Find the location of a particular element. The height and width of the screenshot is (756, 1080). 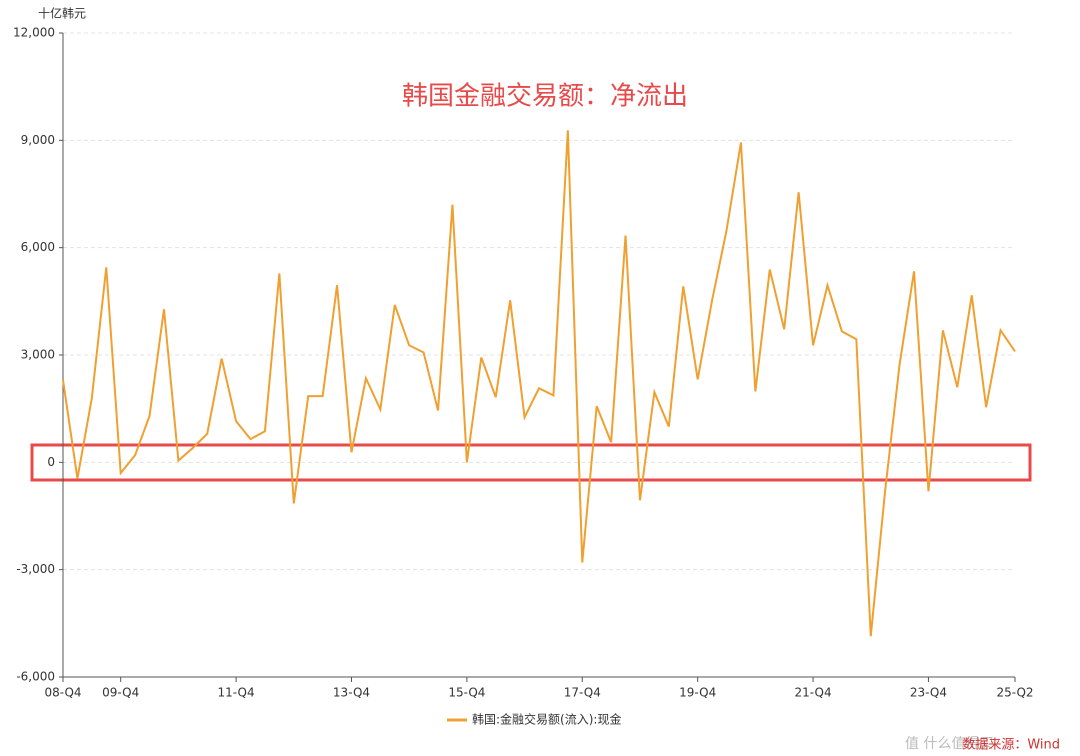

y-tick-label: 0 is located at coordinates (51, 462).